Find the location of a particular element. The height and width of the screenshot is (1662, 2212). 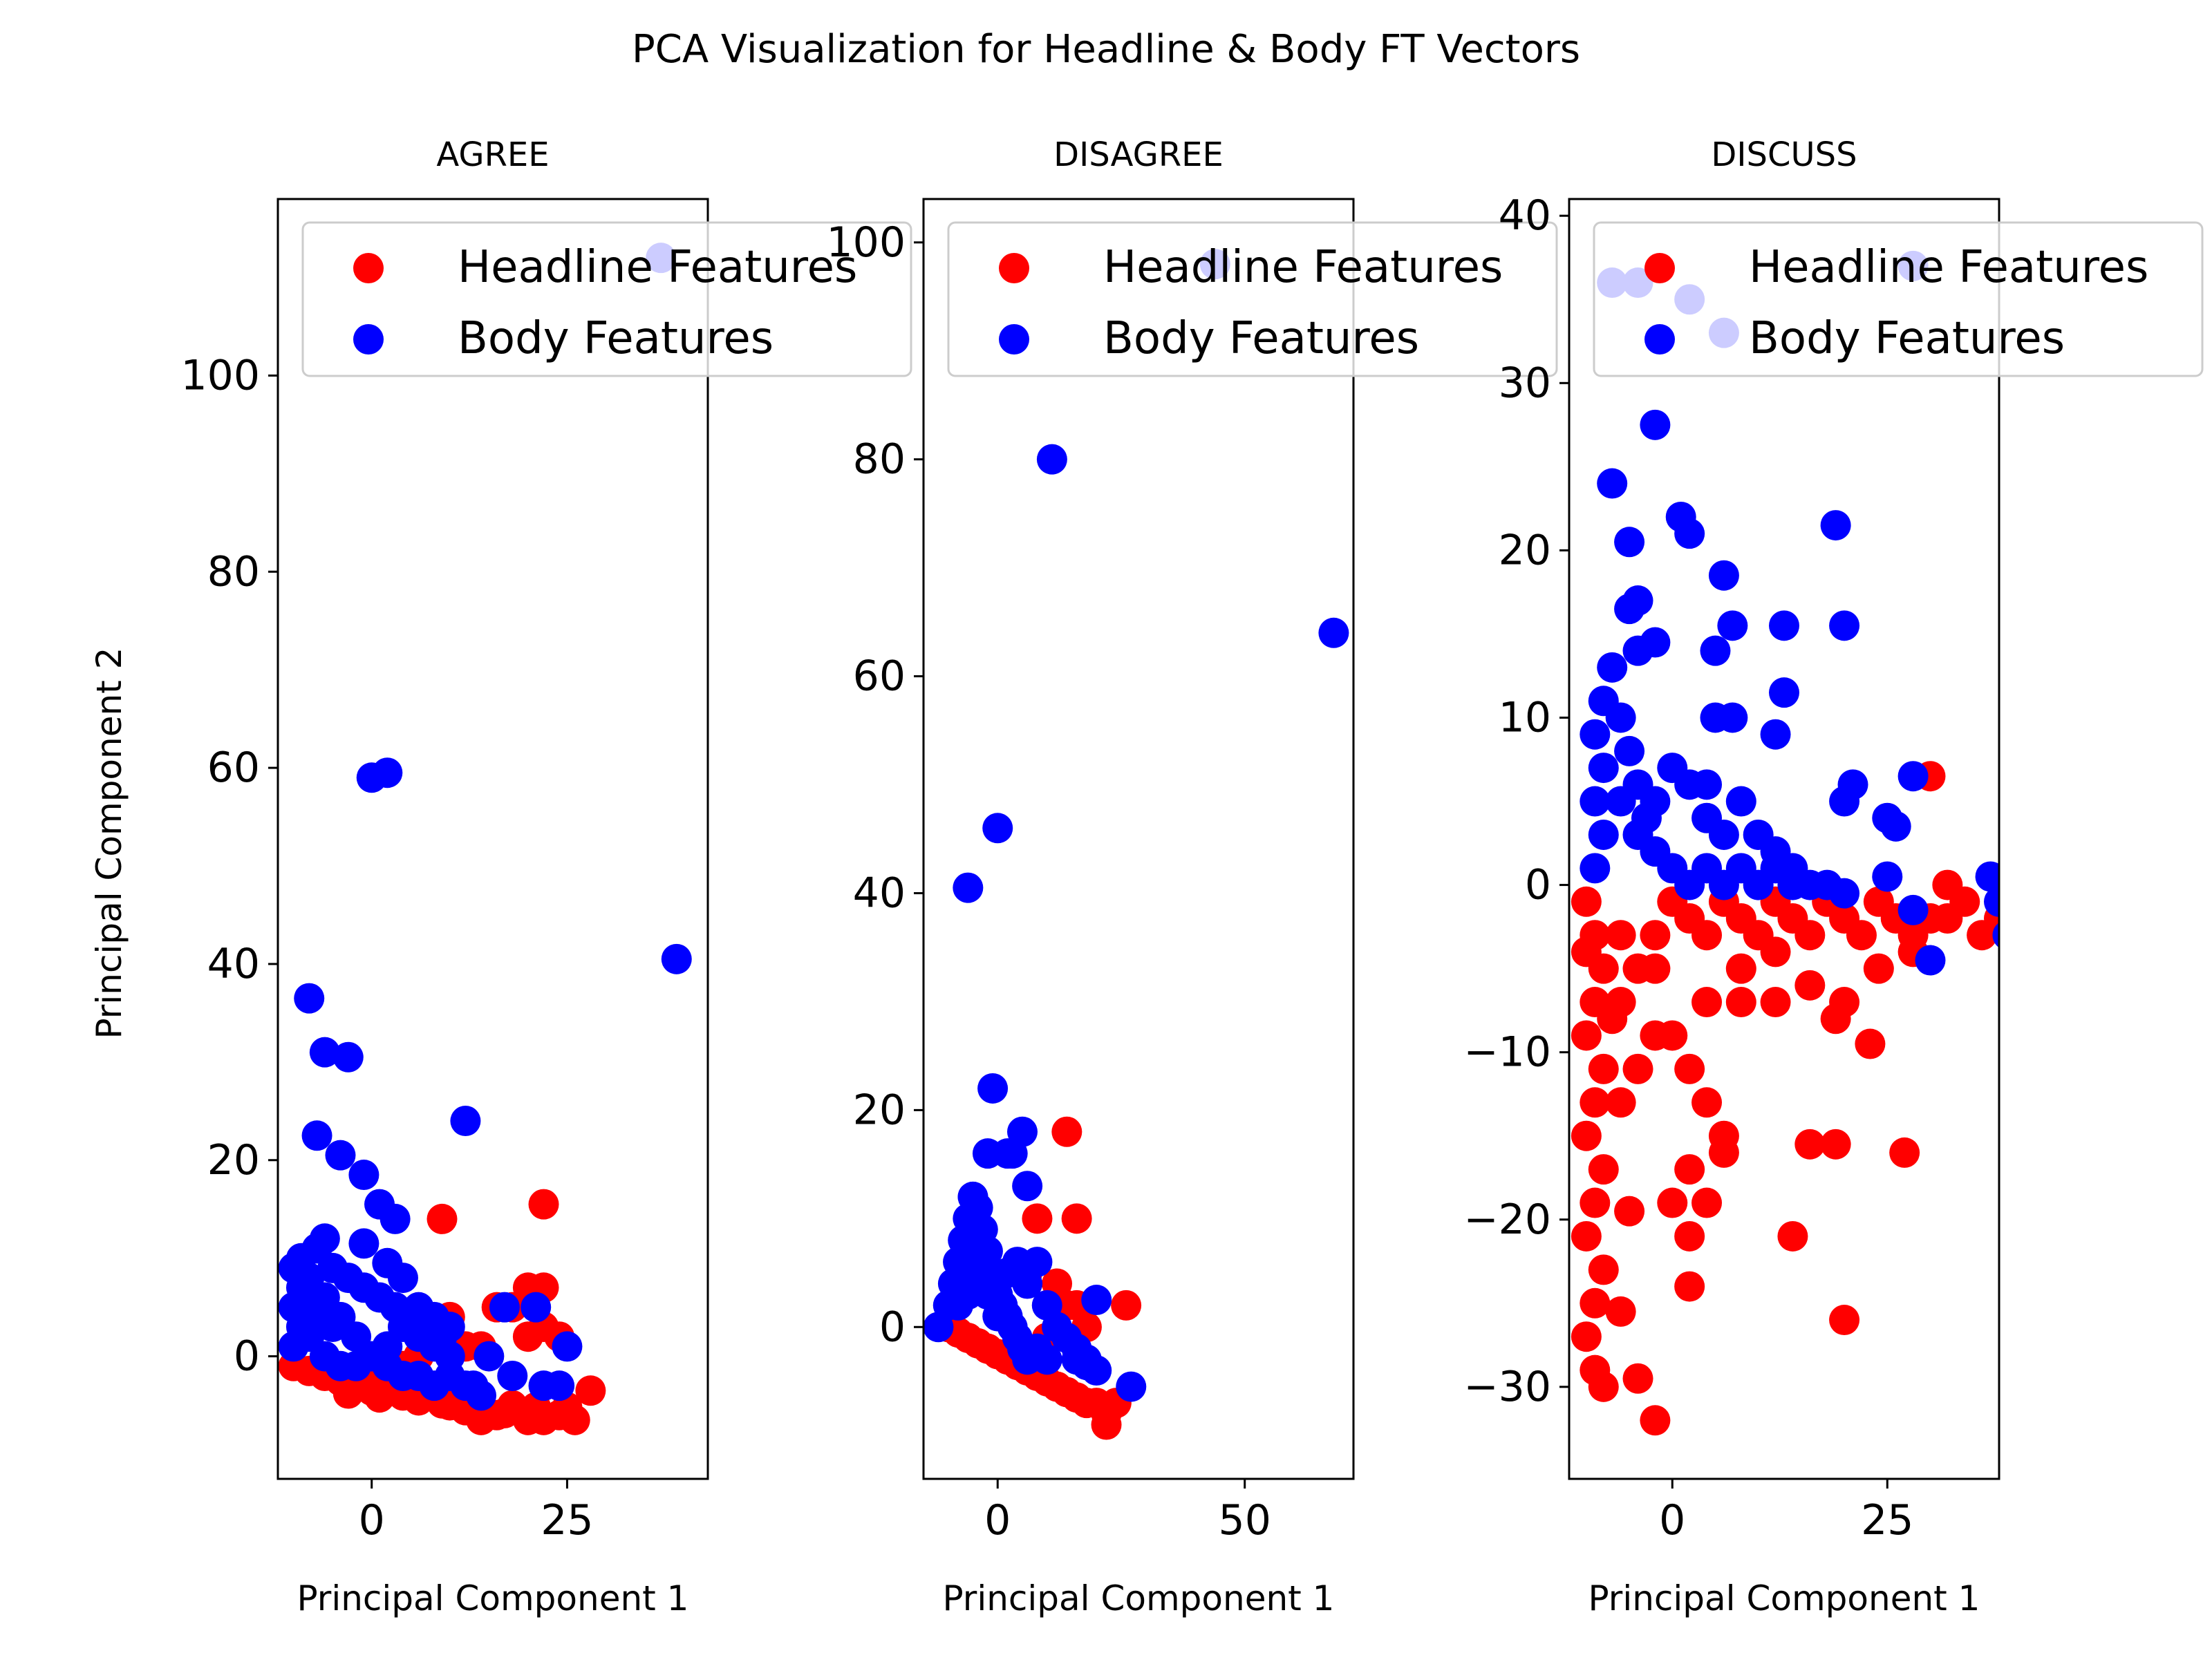

y-tick-label: −10 is located at coordinates (1507, 1052).